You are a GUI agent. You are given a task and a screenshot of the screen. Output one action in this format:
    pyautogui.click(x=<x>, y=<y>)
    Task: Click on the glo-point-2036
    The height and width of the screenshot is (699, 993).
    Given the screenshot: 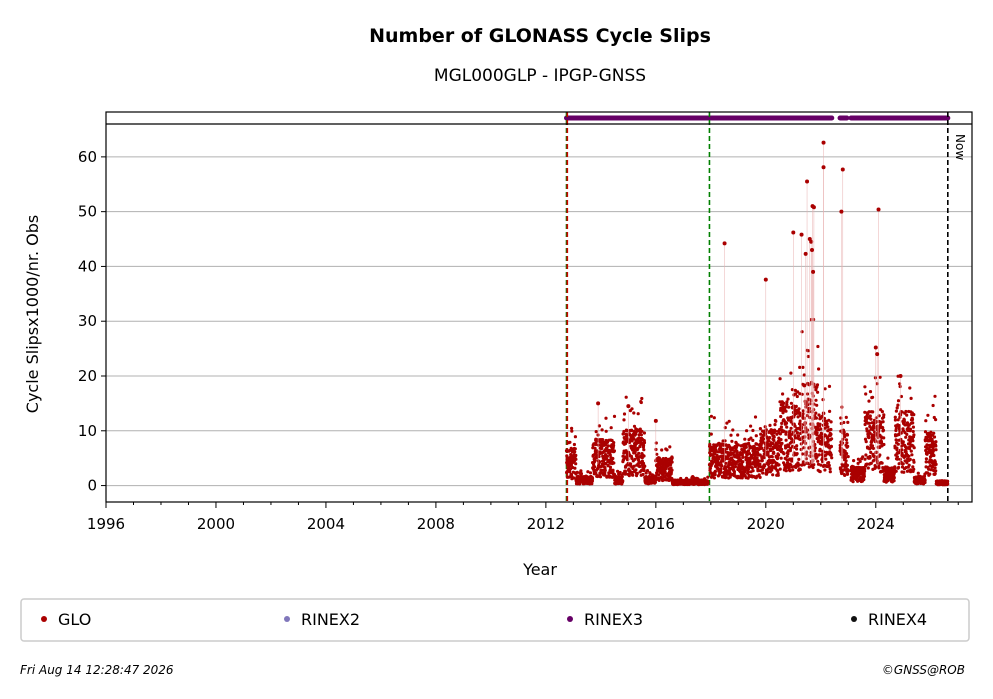 What is the action you would take?
    pyautogui.click(x=801, y=449)
    